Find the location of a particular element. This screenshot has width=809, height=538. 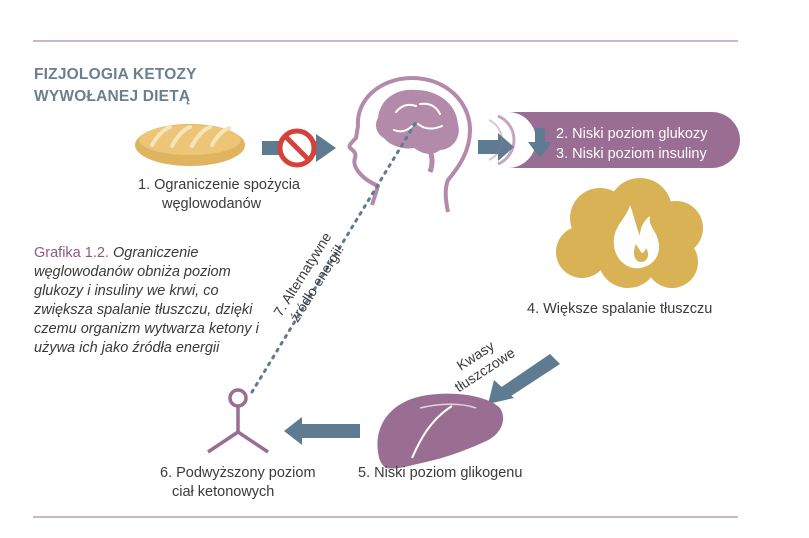

step1-line1: 1. Ograniczenie spożycia is located at coordinates (219, 185).